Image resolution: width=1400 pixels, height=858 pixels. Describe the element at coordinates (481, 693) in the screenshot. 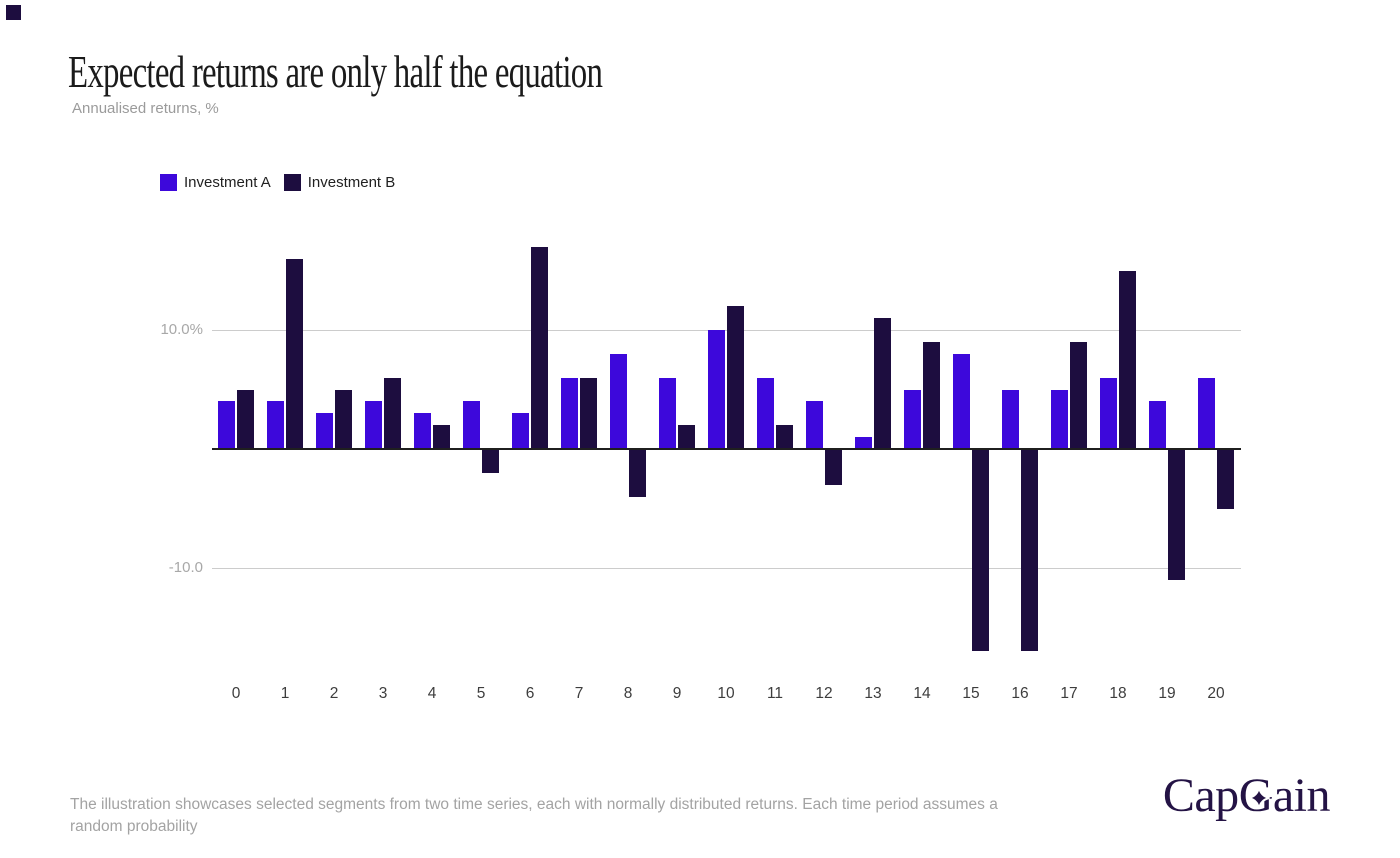

I see `x-tick-label: 5` at that location.